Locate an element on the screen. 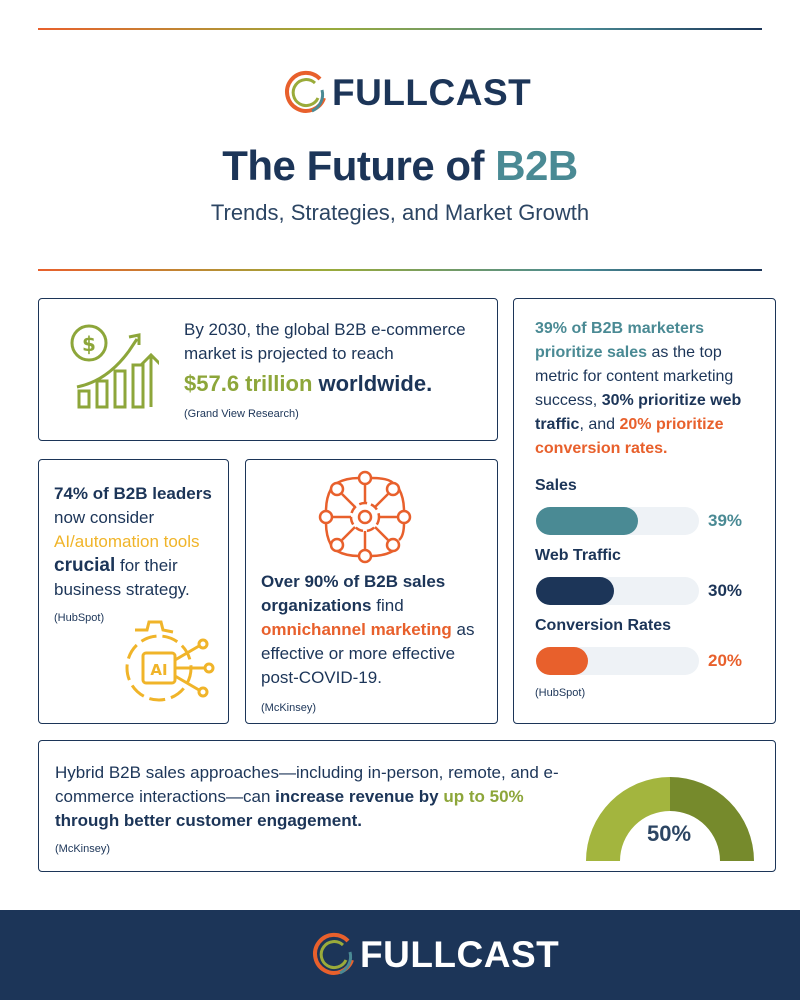  page-title: The Future of B2B is located at coordinates (400, 166).